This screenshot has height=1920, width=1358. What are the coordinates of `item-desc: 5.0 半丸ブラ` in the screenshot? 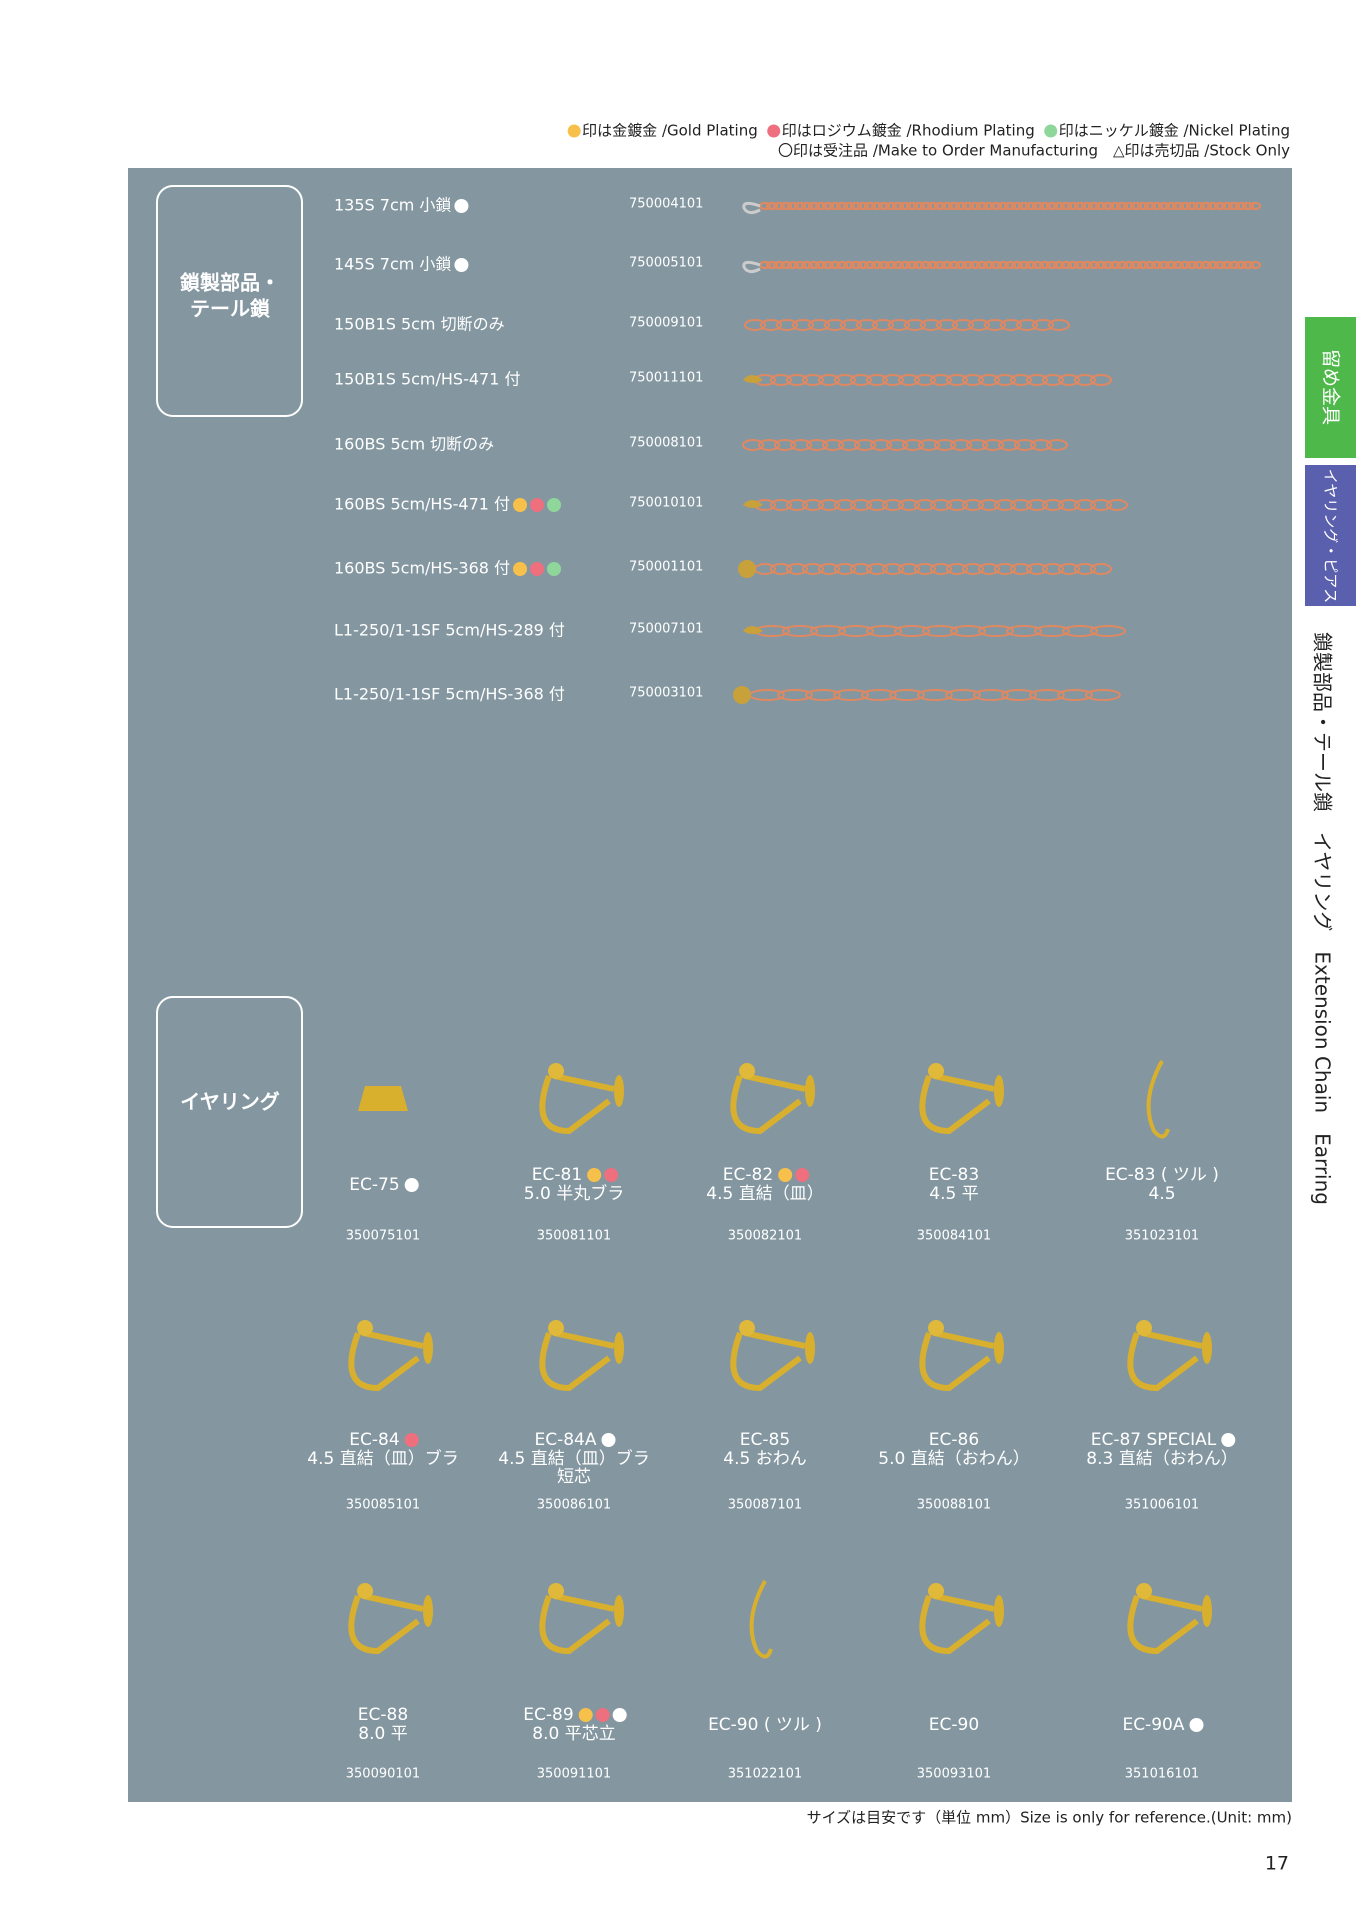 It's located at (574, 1193).